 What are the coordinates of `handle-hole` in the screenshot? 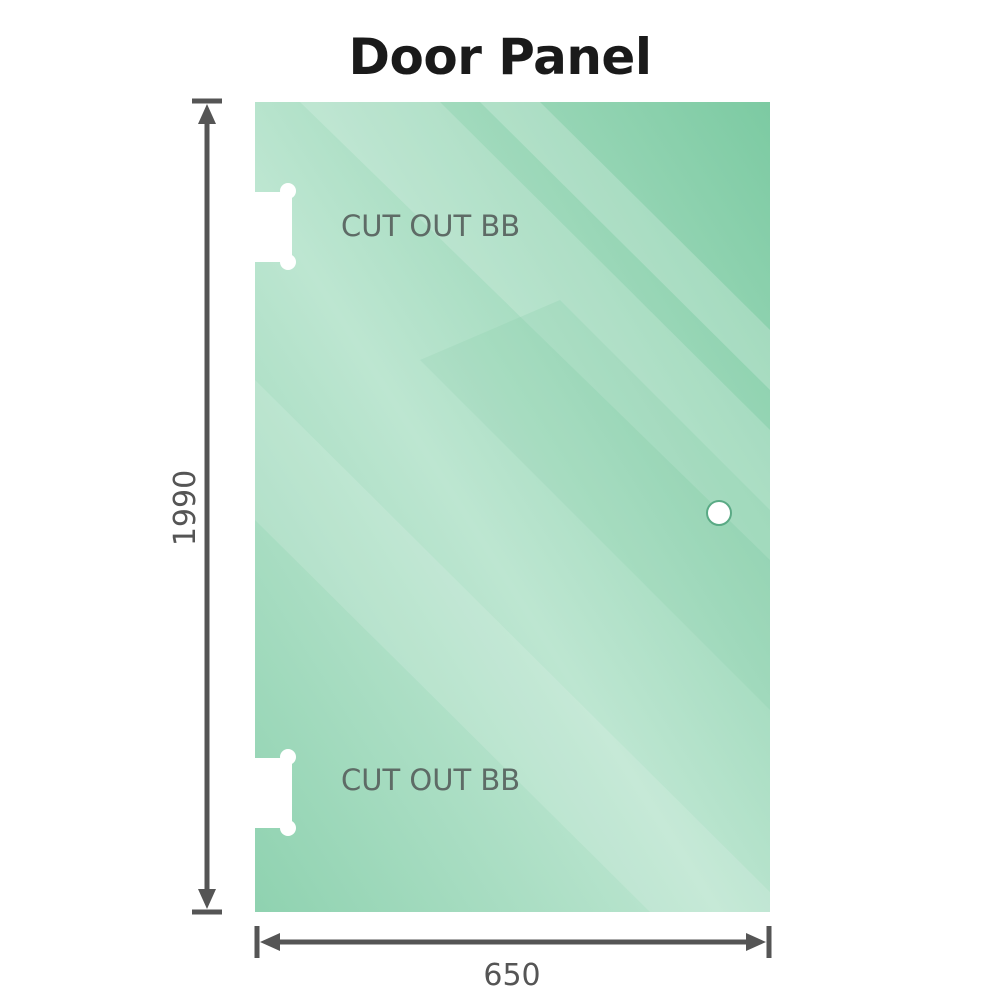 It's located at (719, 513).